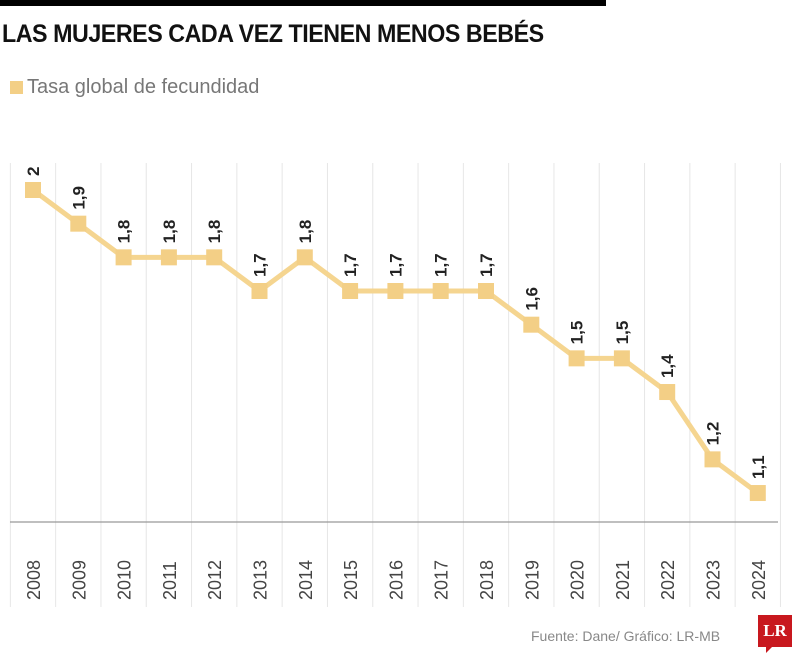  Describe the element at coordinates (143, 87) in the screenshot. I see `legend-label: Tasa global de fecundidad` at that location.